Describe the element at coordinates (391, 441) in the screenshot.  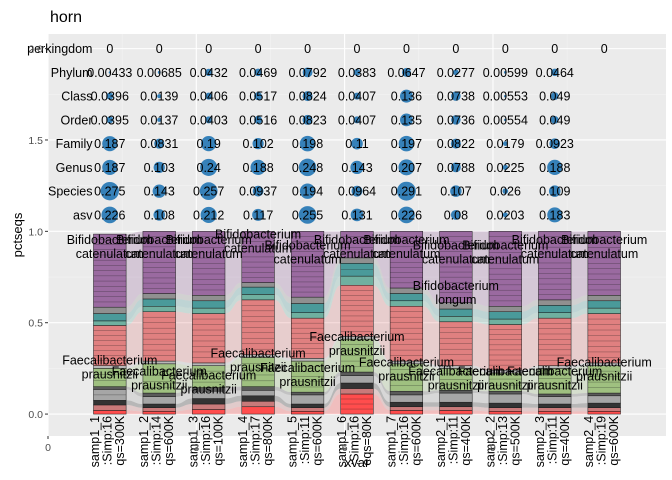
I see `sample-label-line: samp1_7` at that location.